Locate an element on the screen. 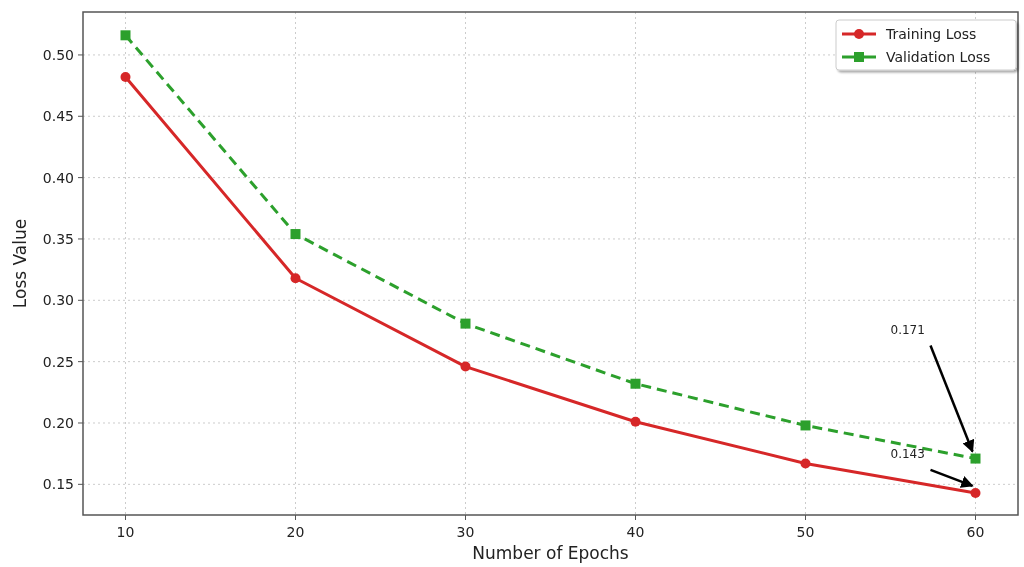 The height and width of the screenshot is (567, 1024). legend-label: Validation Loss is located at coordinates (938, 56).